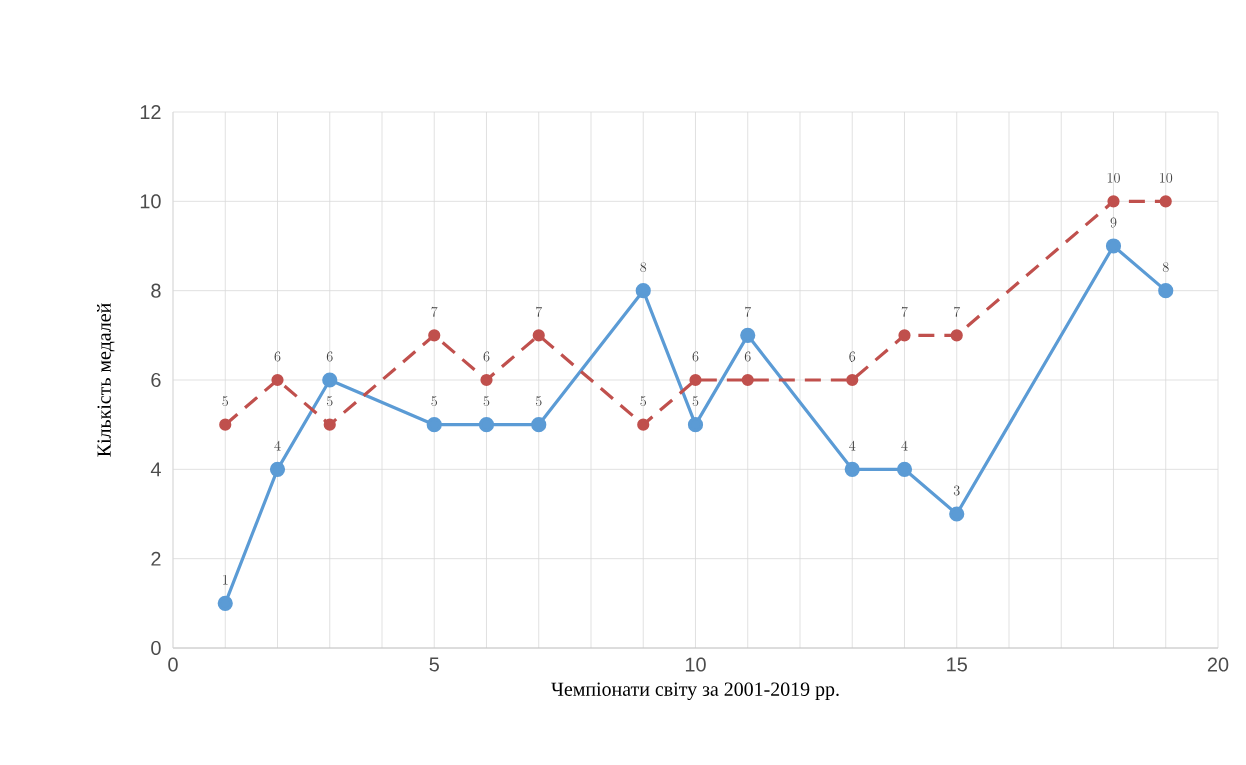  I want to click on y-tick-label: 12, so click(150, 112).